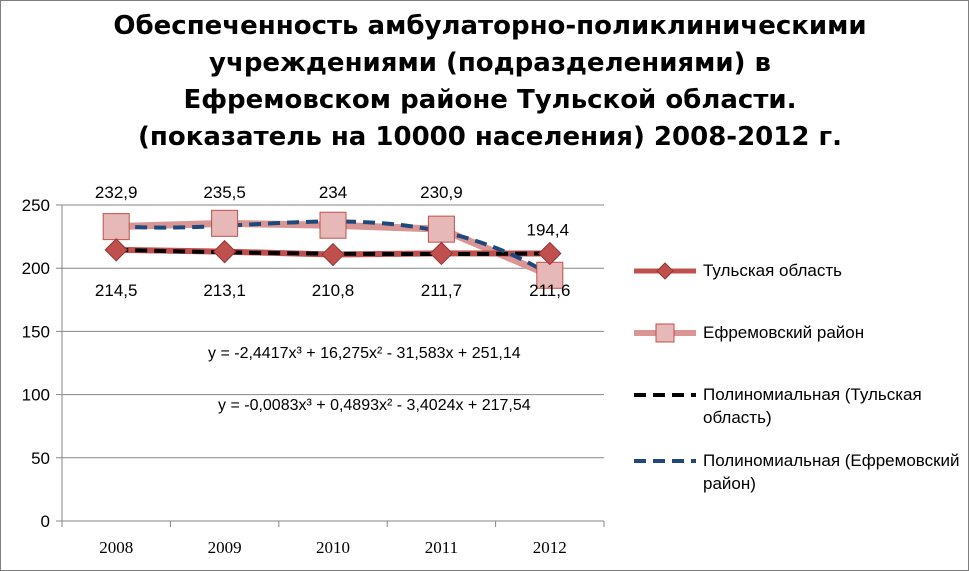 This screenshot has height=571, width=969. Describe the element at coordinates (490, 100) in the screenshot. I see `chart-title-line-3: Ефремовском районе Тульской области.` at that location.